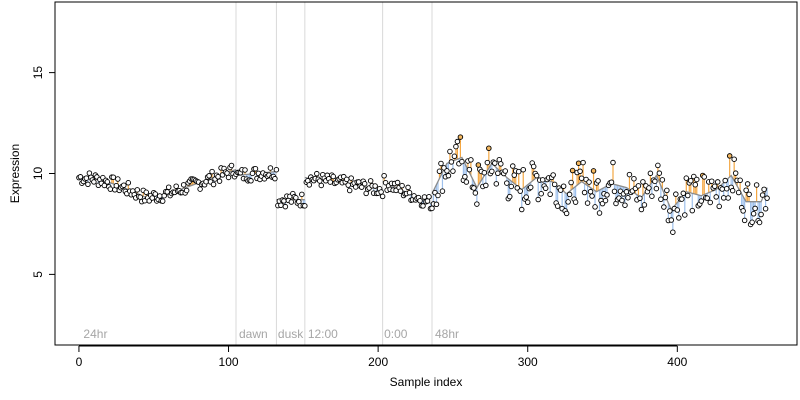 The image size is (800, 400). I want to click on segment-labels: 24hr dawn dusk 12:00 0:00 48hr, so click(271, 334).